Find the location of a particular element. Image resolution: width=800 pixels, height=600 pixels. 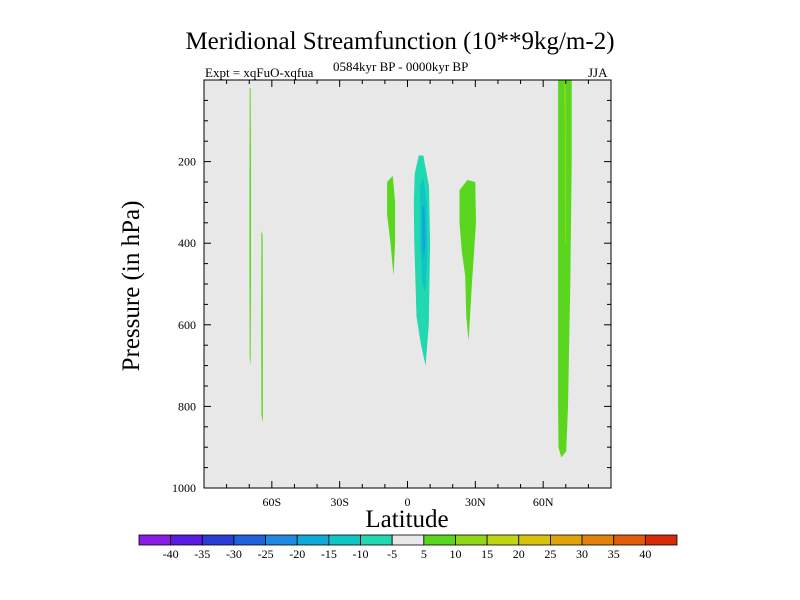

colorbar: -40 -35 -30 -25 -20 -15 -10 -5 5 10 15 20 25 30 35 40 is located at coordinates (408, 547).